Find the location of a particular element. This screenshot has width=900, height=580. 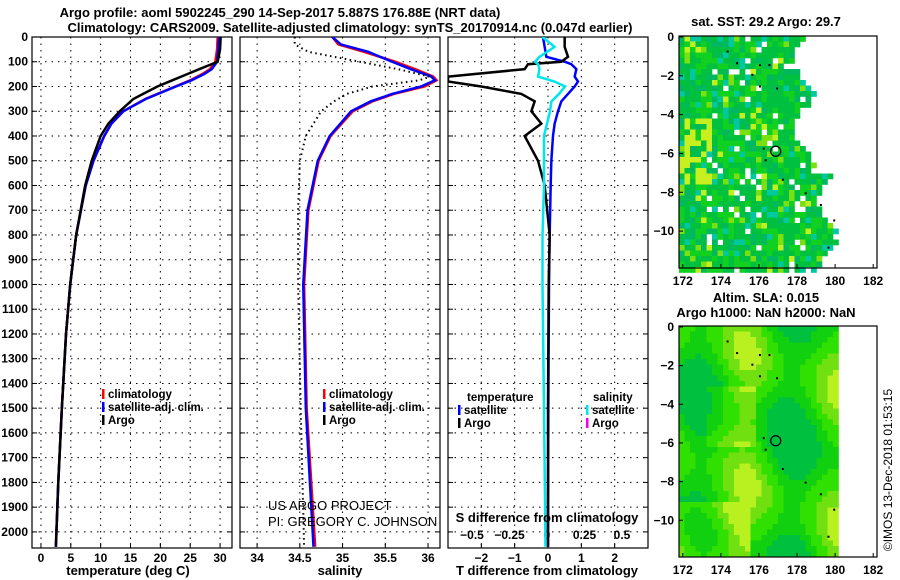

x-tick-label: 25 is located at coordinates (191, 558).